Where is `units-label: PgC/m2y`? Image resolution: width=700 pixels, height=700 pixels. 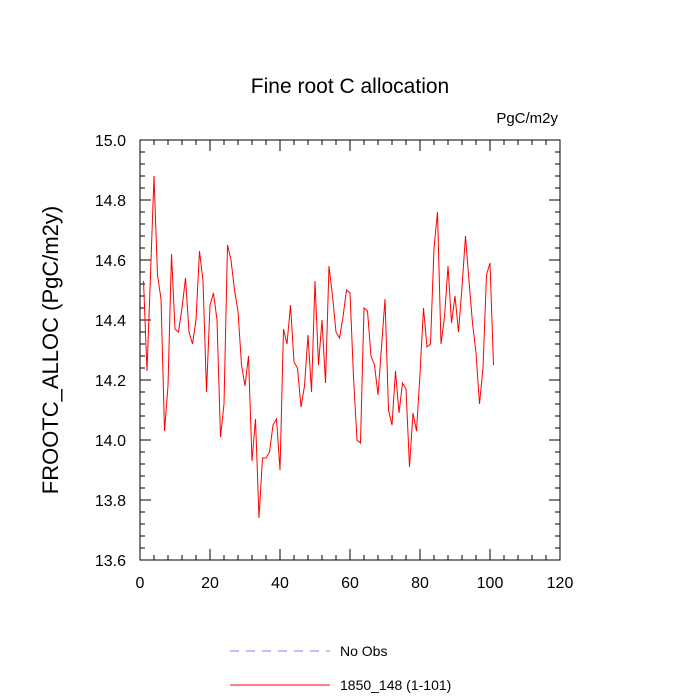
units-label: PgC/m2y is located at coordinates (527, 118).